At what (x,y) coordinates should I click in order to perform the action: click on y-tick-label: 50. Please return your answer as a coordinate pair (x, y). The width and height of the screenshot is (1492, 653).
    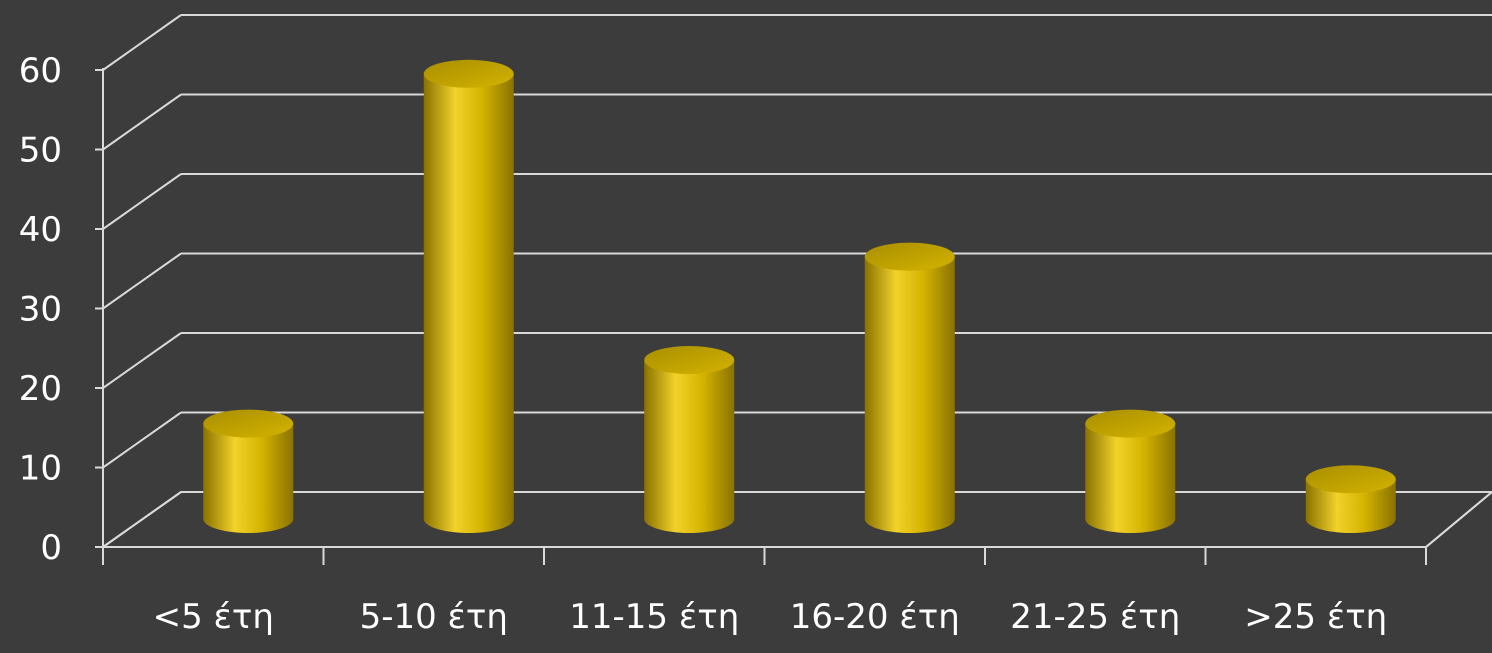
    Looking at the image, I should click on (40, 151).